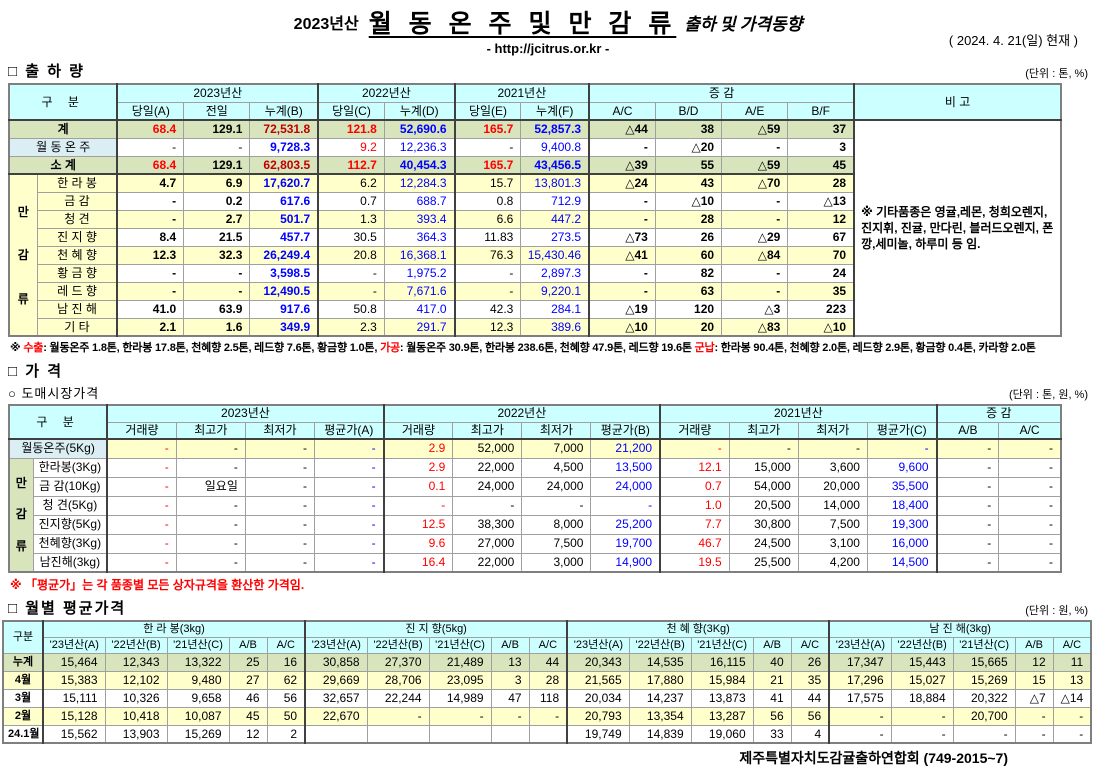  Describe the element at coordinates (772, 662) in the screenshot. I see `data-cell: 40` at that location.